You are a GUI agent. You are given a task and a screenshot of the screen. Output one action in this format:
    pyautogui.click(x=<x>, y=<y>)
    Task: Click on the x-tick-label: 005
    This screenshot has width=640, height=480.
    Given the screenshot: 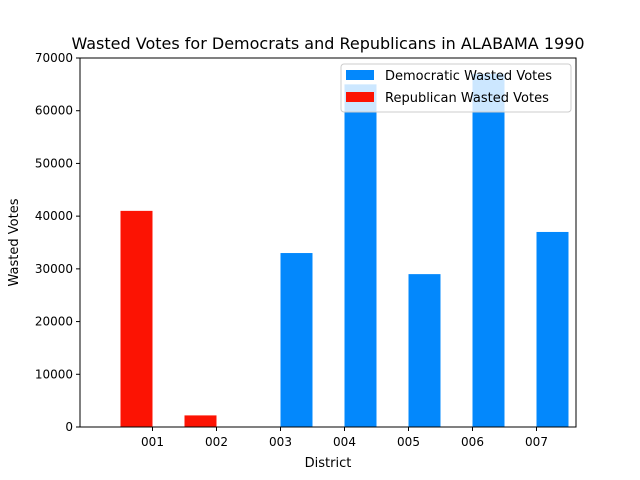 What is the action you would take?
    pyautogui.click(x=408, y=442)
    